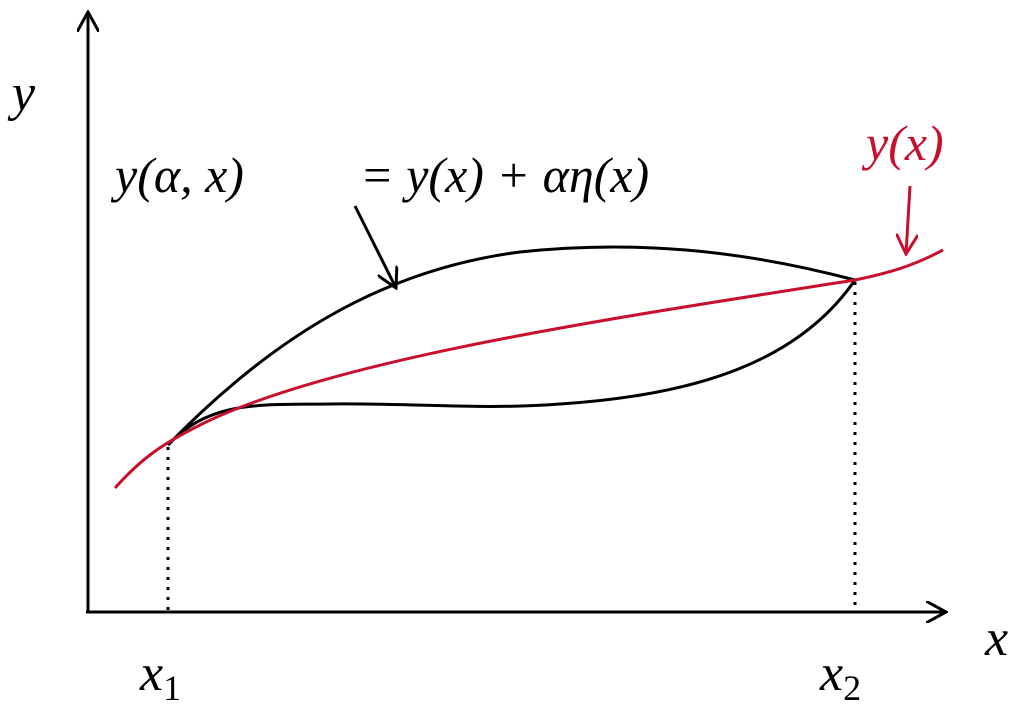 The width and height of the screenshot is (1034, 704). I want to click on varied-path-label: y(α, x), so click(177, 175).